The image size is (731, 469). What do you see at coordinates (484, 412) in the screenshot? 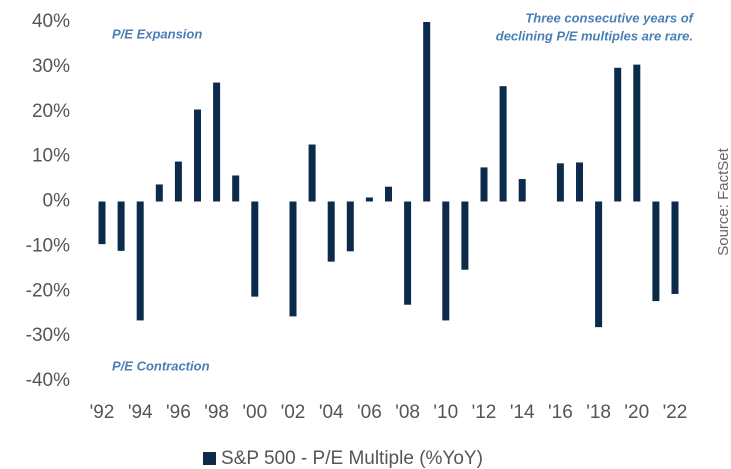
I see `x-tick-label: '12` at bounding box center [484, 412].